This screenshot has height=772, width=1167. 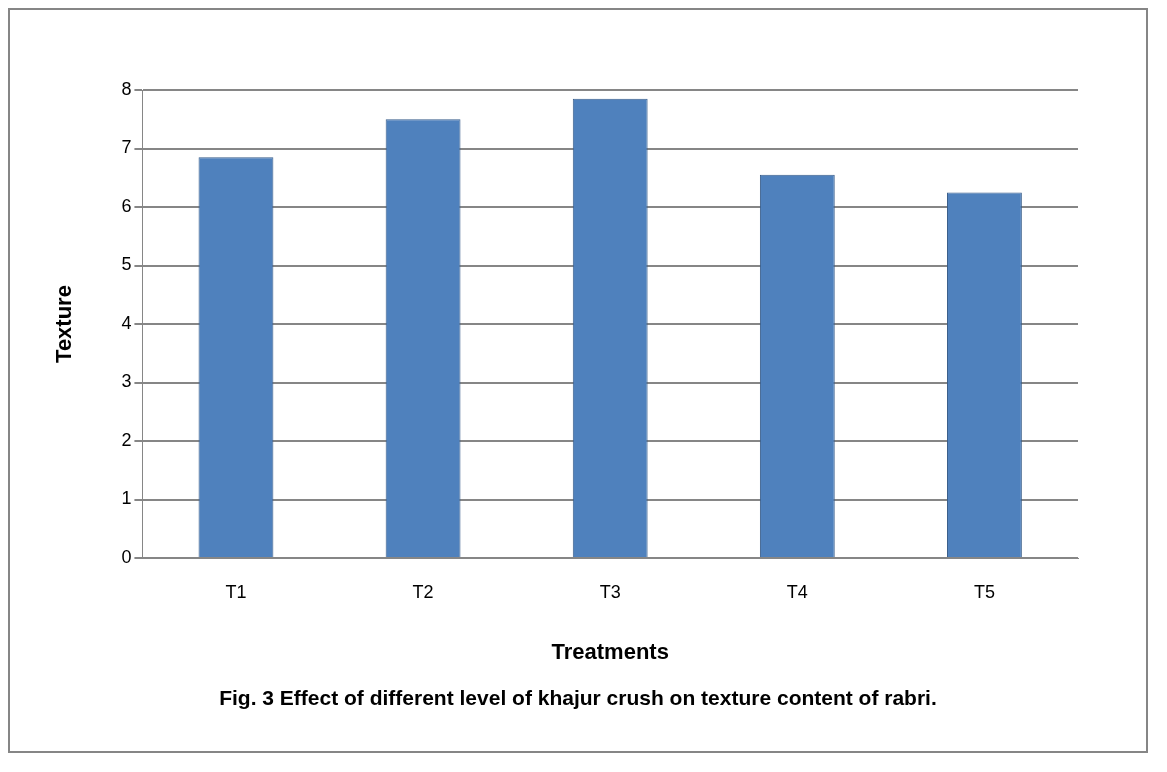 What do you see at coordinates (423, 591) in the screenshot?
I see `x-tick-label: T2` at bounding box center [423, 591].